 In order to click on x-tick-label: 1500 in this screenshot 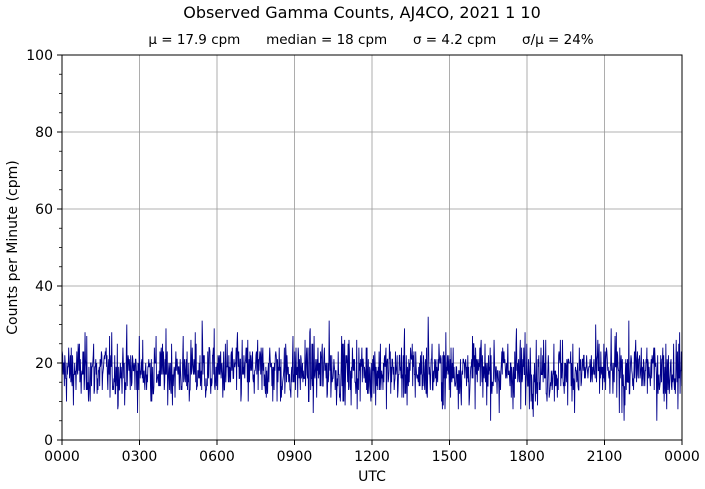, I will do `click(450, 457)`.